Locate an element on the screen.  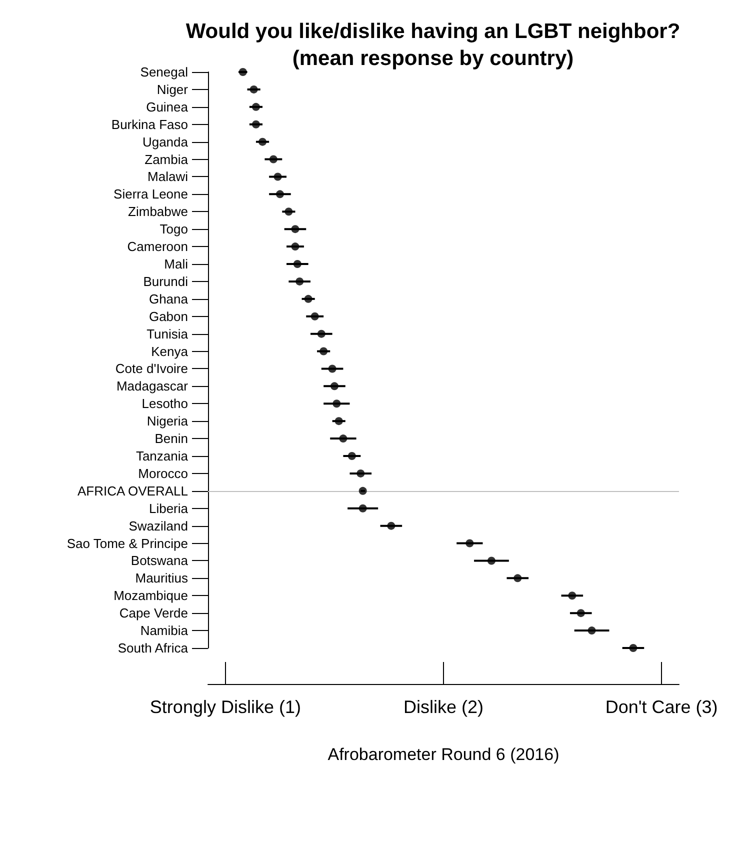
y-tick-label: Burundi is located at coordinates (165, 281).